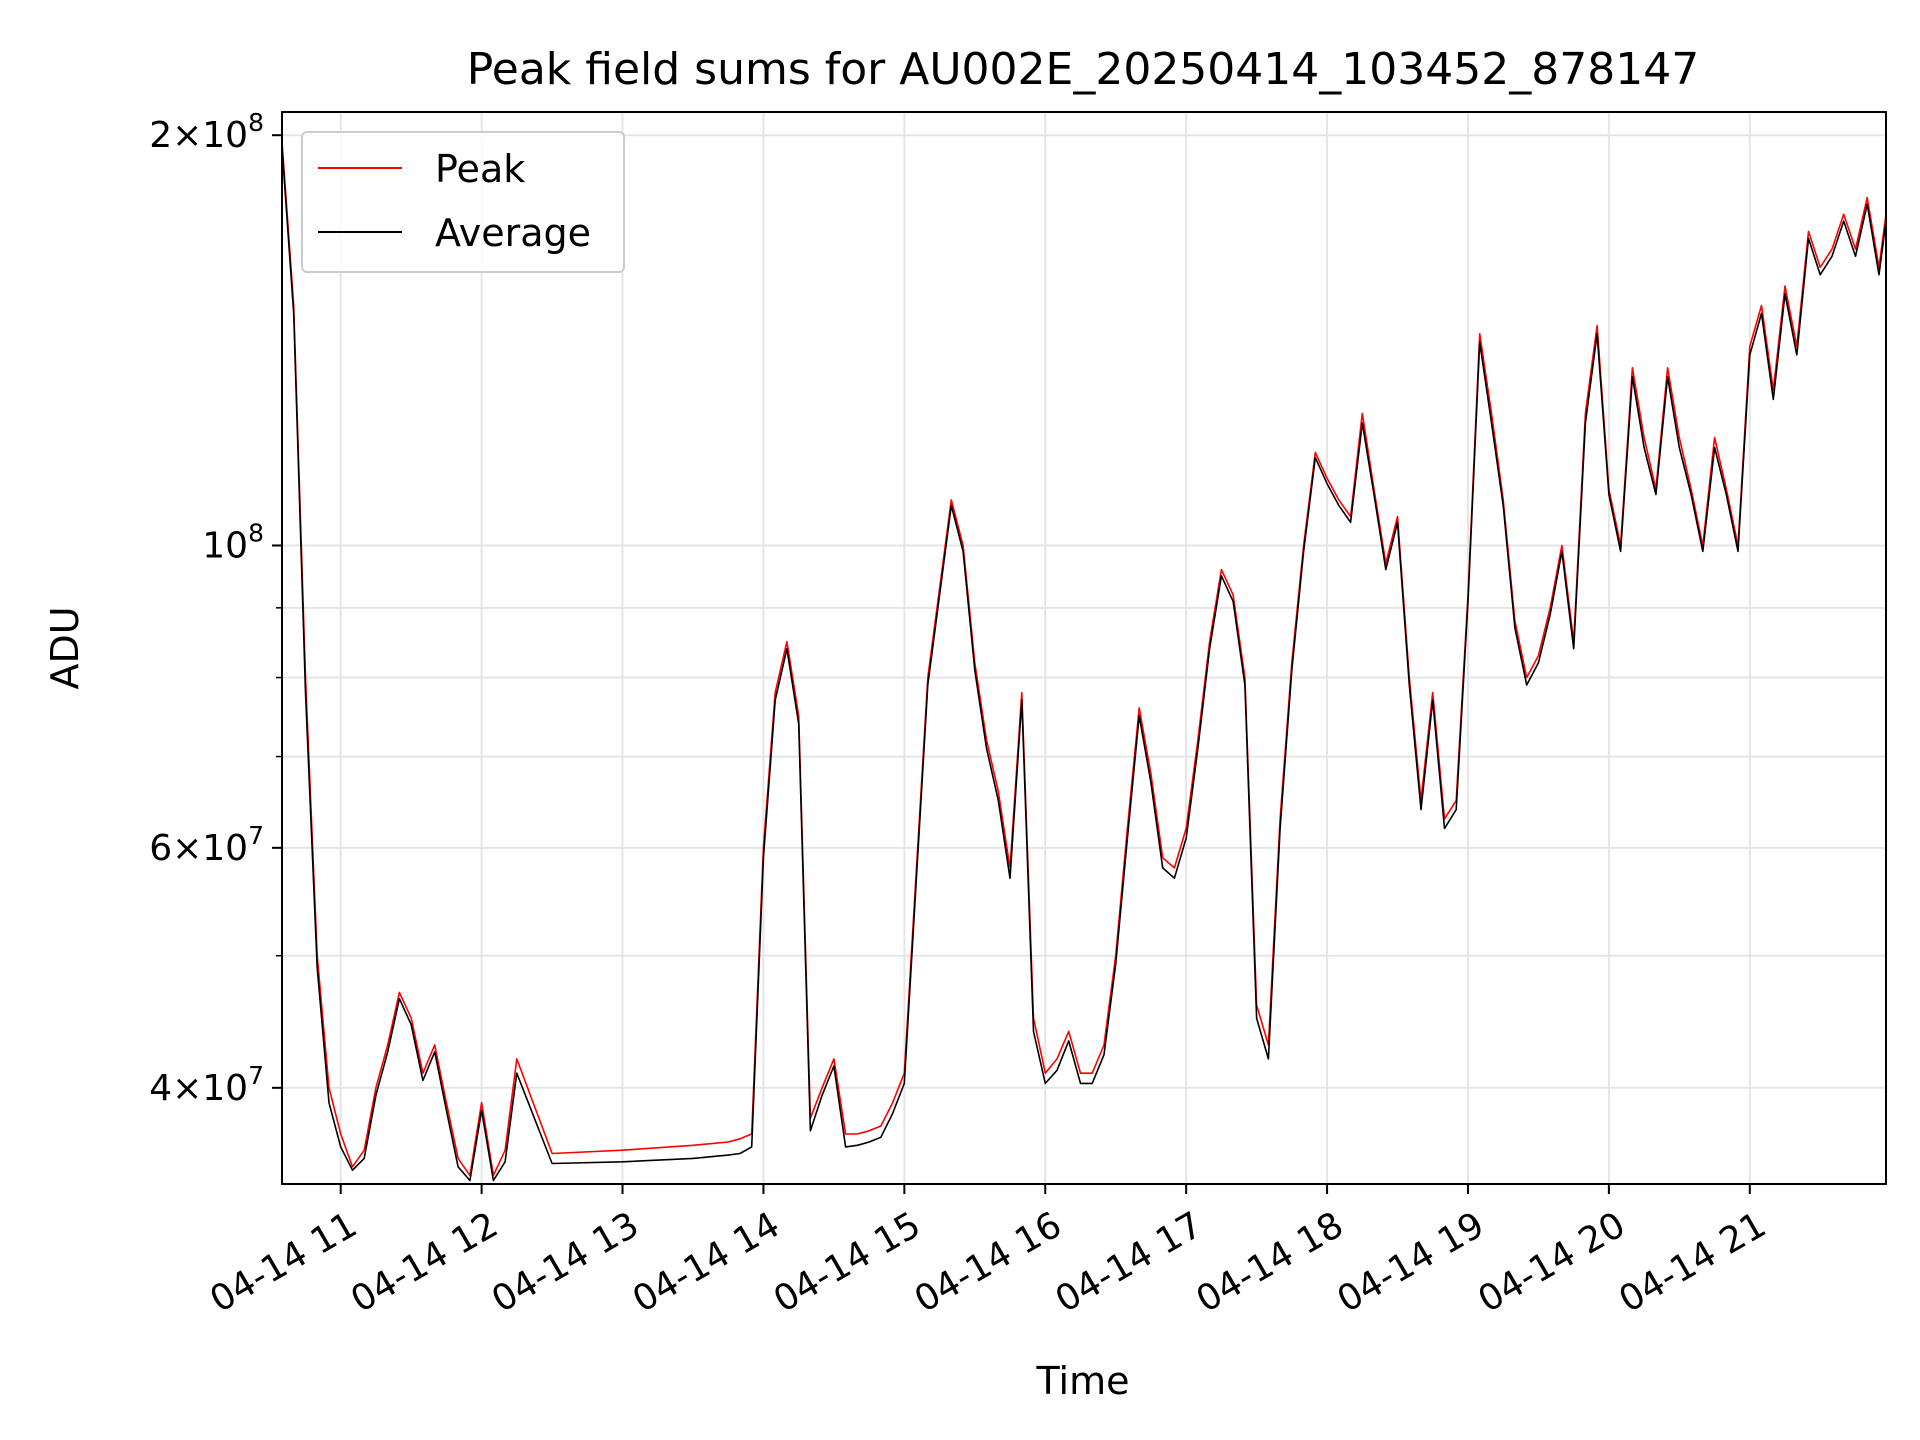  I want to click on x-tick-label: 04-14 20, so click(1552, 1262).